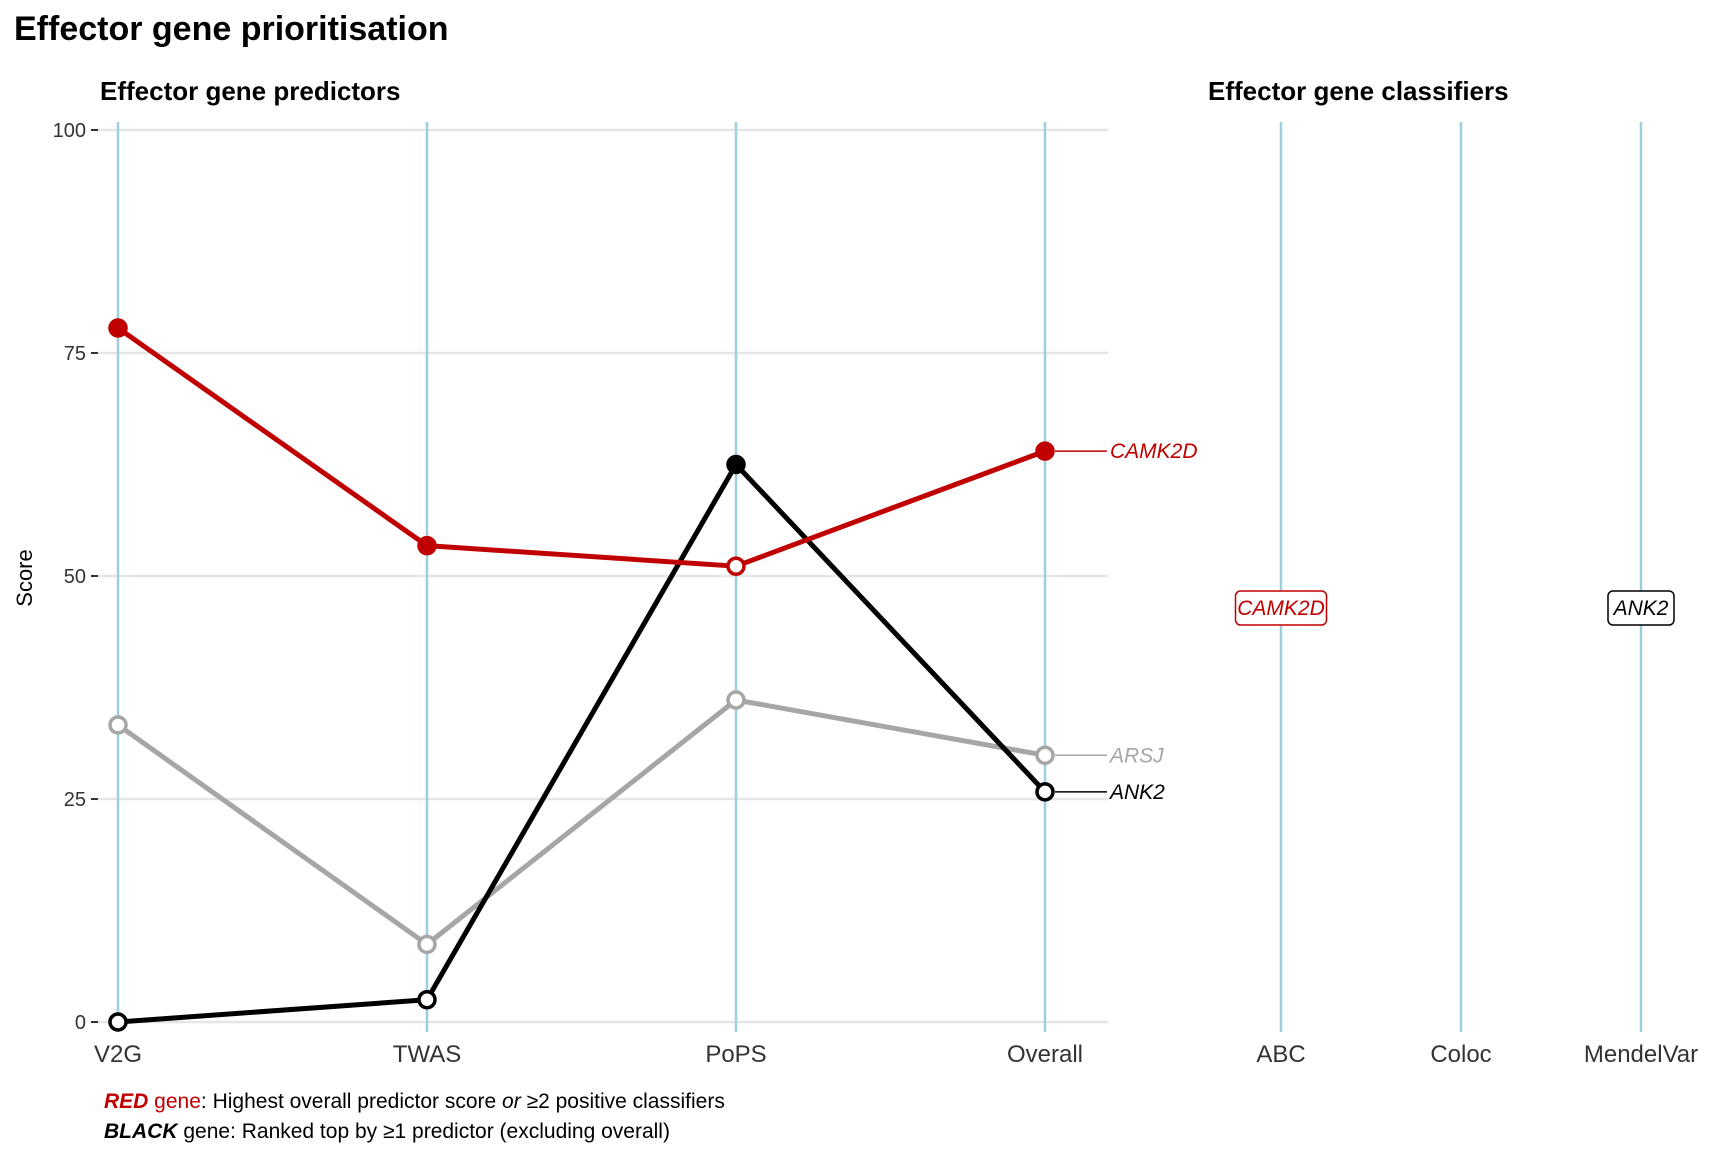  What do you see at coordinates (1641, 1054) in the screenshot?
I see `x-tick-label-mendelvar: MendelVar` at bounding box center [1641, 1054].